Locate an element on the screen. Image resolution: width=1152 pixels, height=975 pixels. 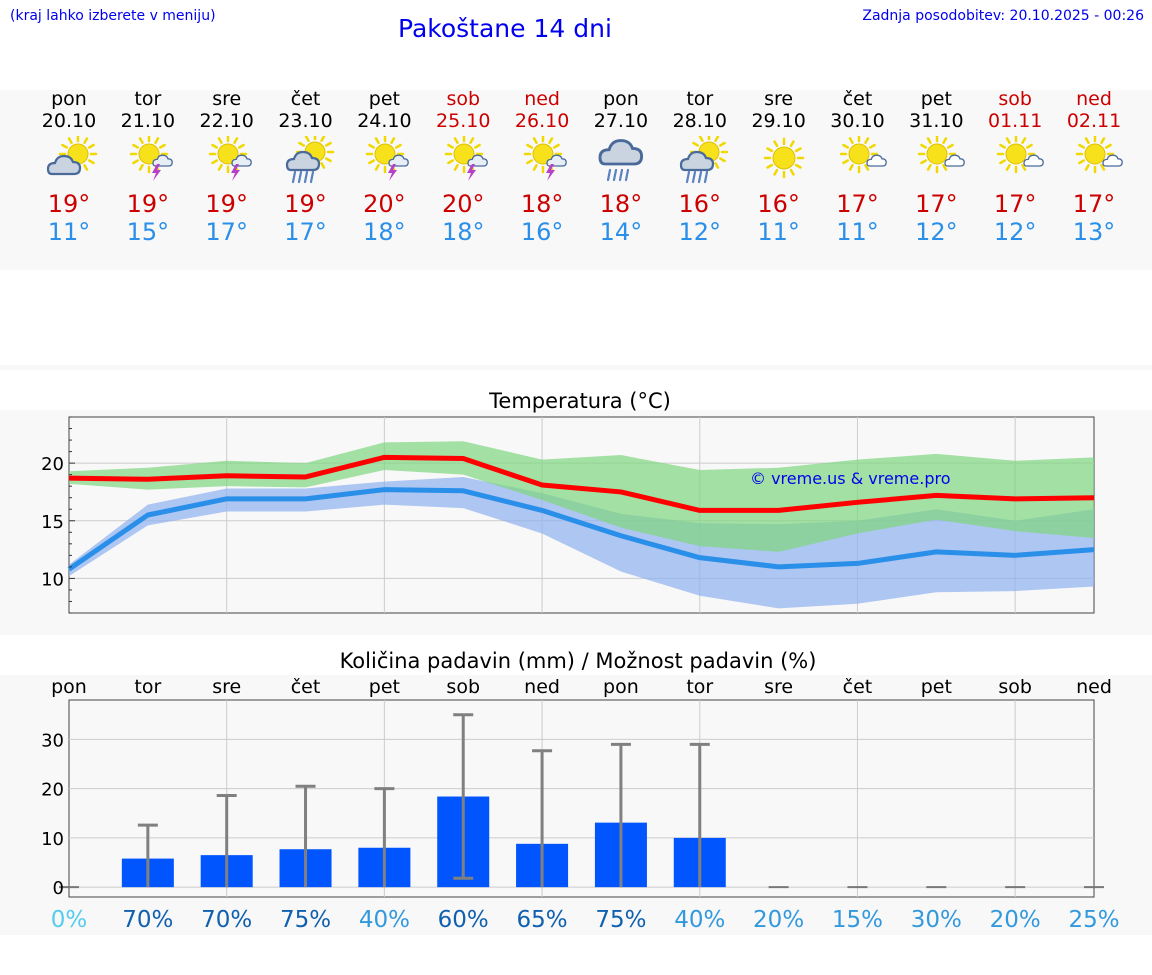
forecast-day: pon 27.10 18° 14° is located at coordinates (621, 167).